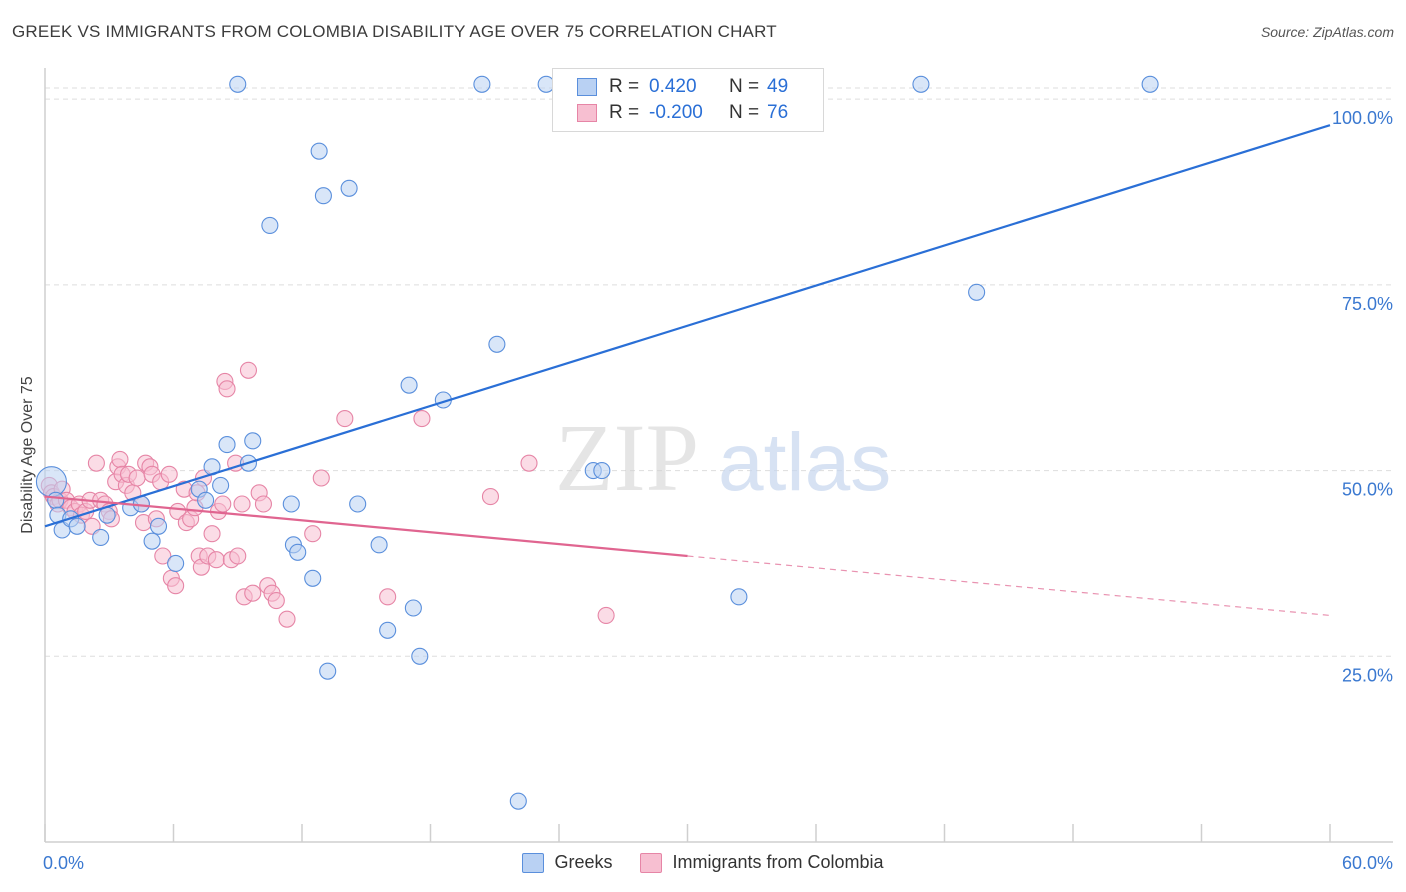 This screenshot has width=1406, height=892. What do you see at coordinates (1367, 675) in the screenshot?
I see `y-tick-label: 25.0%` at bounding box center [1367, 675].